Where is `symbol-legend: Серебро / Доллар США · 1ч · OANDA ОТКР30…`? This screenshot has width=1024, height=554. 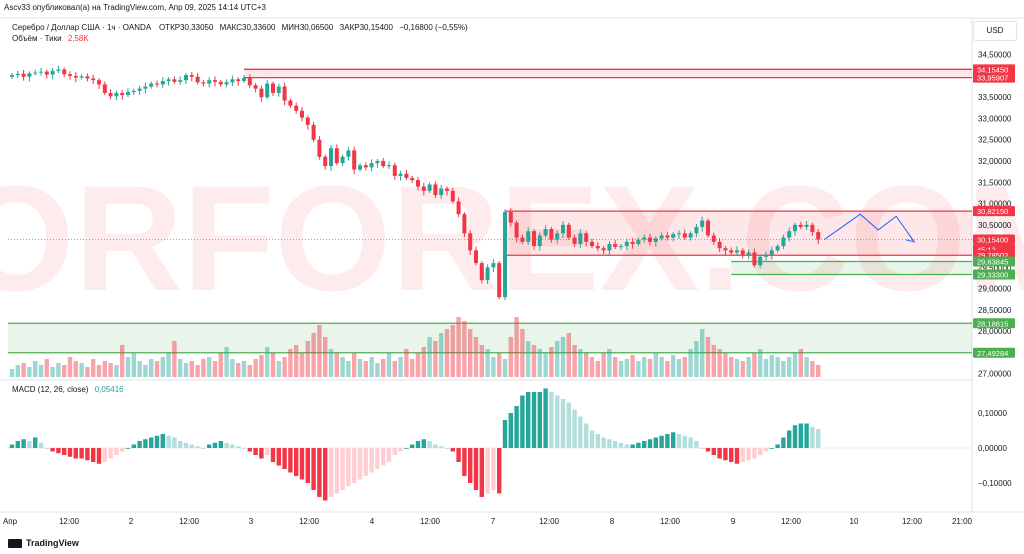 symbol-legend: Серебро / Доллар США · 1ч · OANDA ОТКР30… is located at coordinates (240, 27).